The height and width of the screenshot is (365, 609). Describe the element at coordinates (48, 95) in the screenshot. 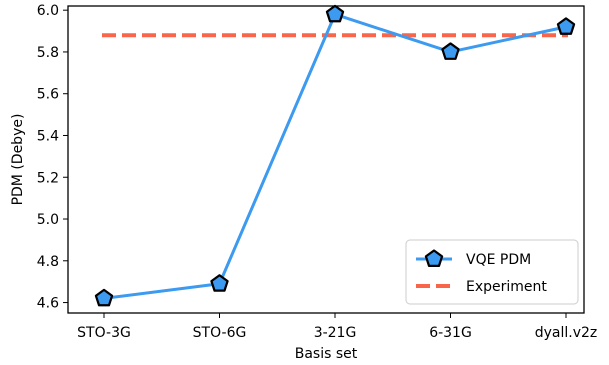

I see `y-tick-label: 5.6` at that location.